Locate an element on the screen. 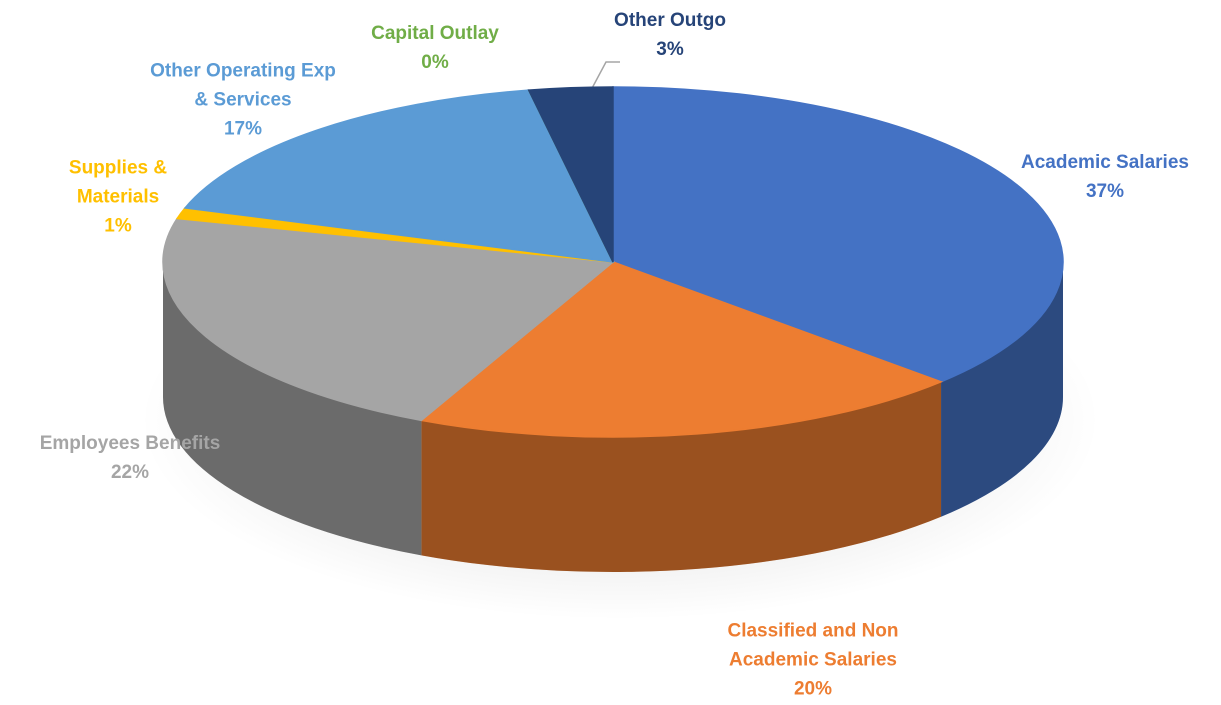  label-name: Other Outgo is located at coordinates (670, 20).